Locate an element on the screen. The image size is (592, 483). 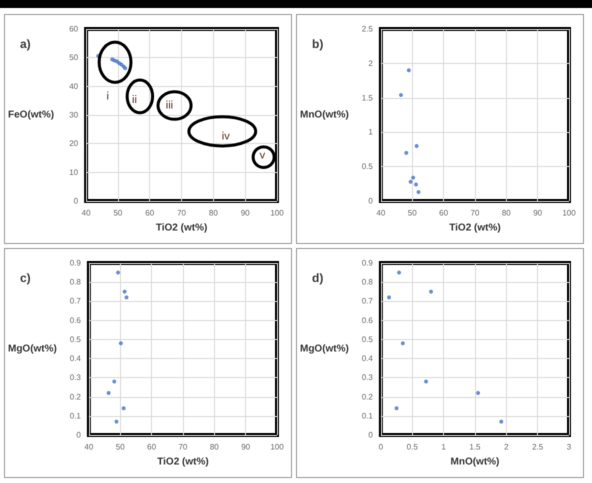
y-axis-title: FeO(wt%) is located at coordinates (31, 115).